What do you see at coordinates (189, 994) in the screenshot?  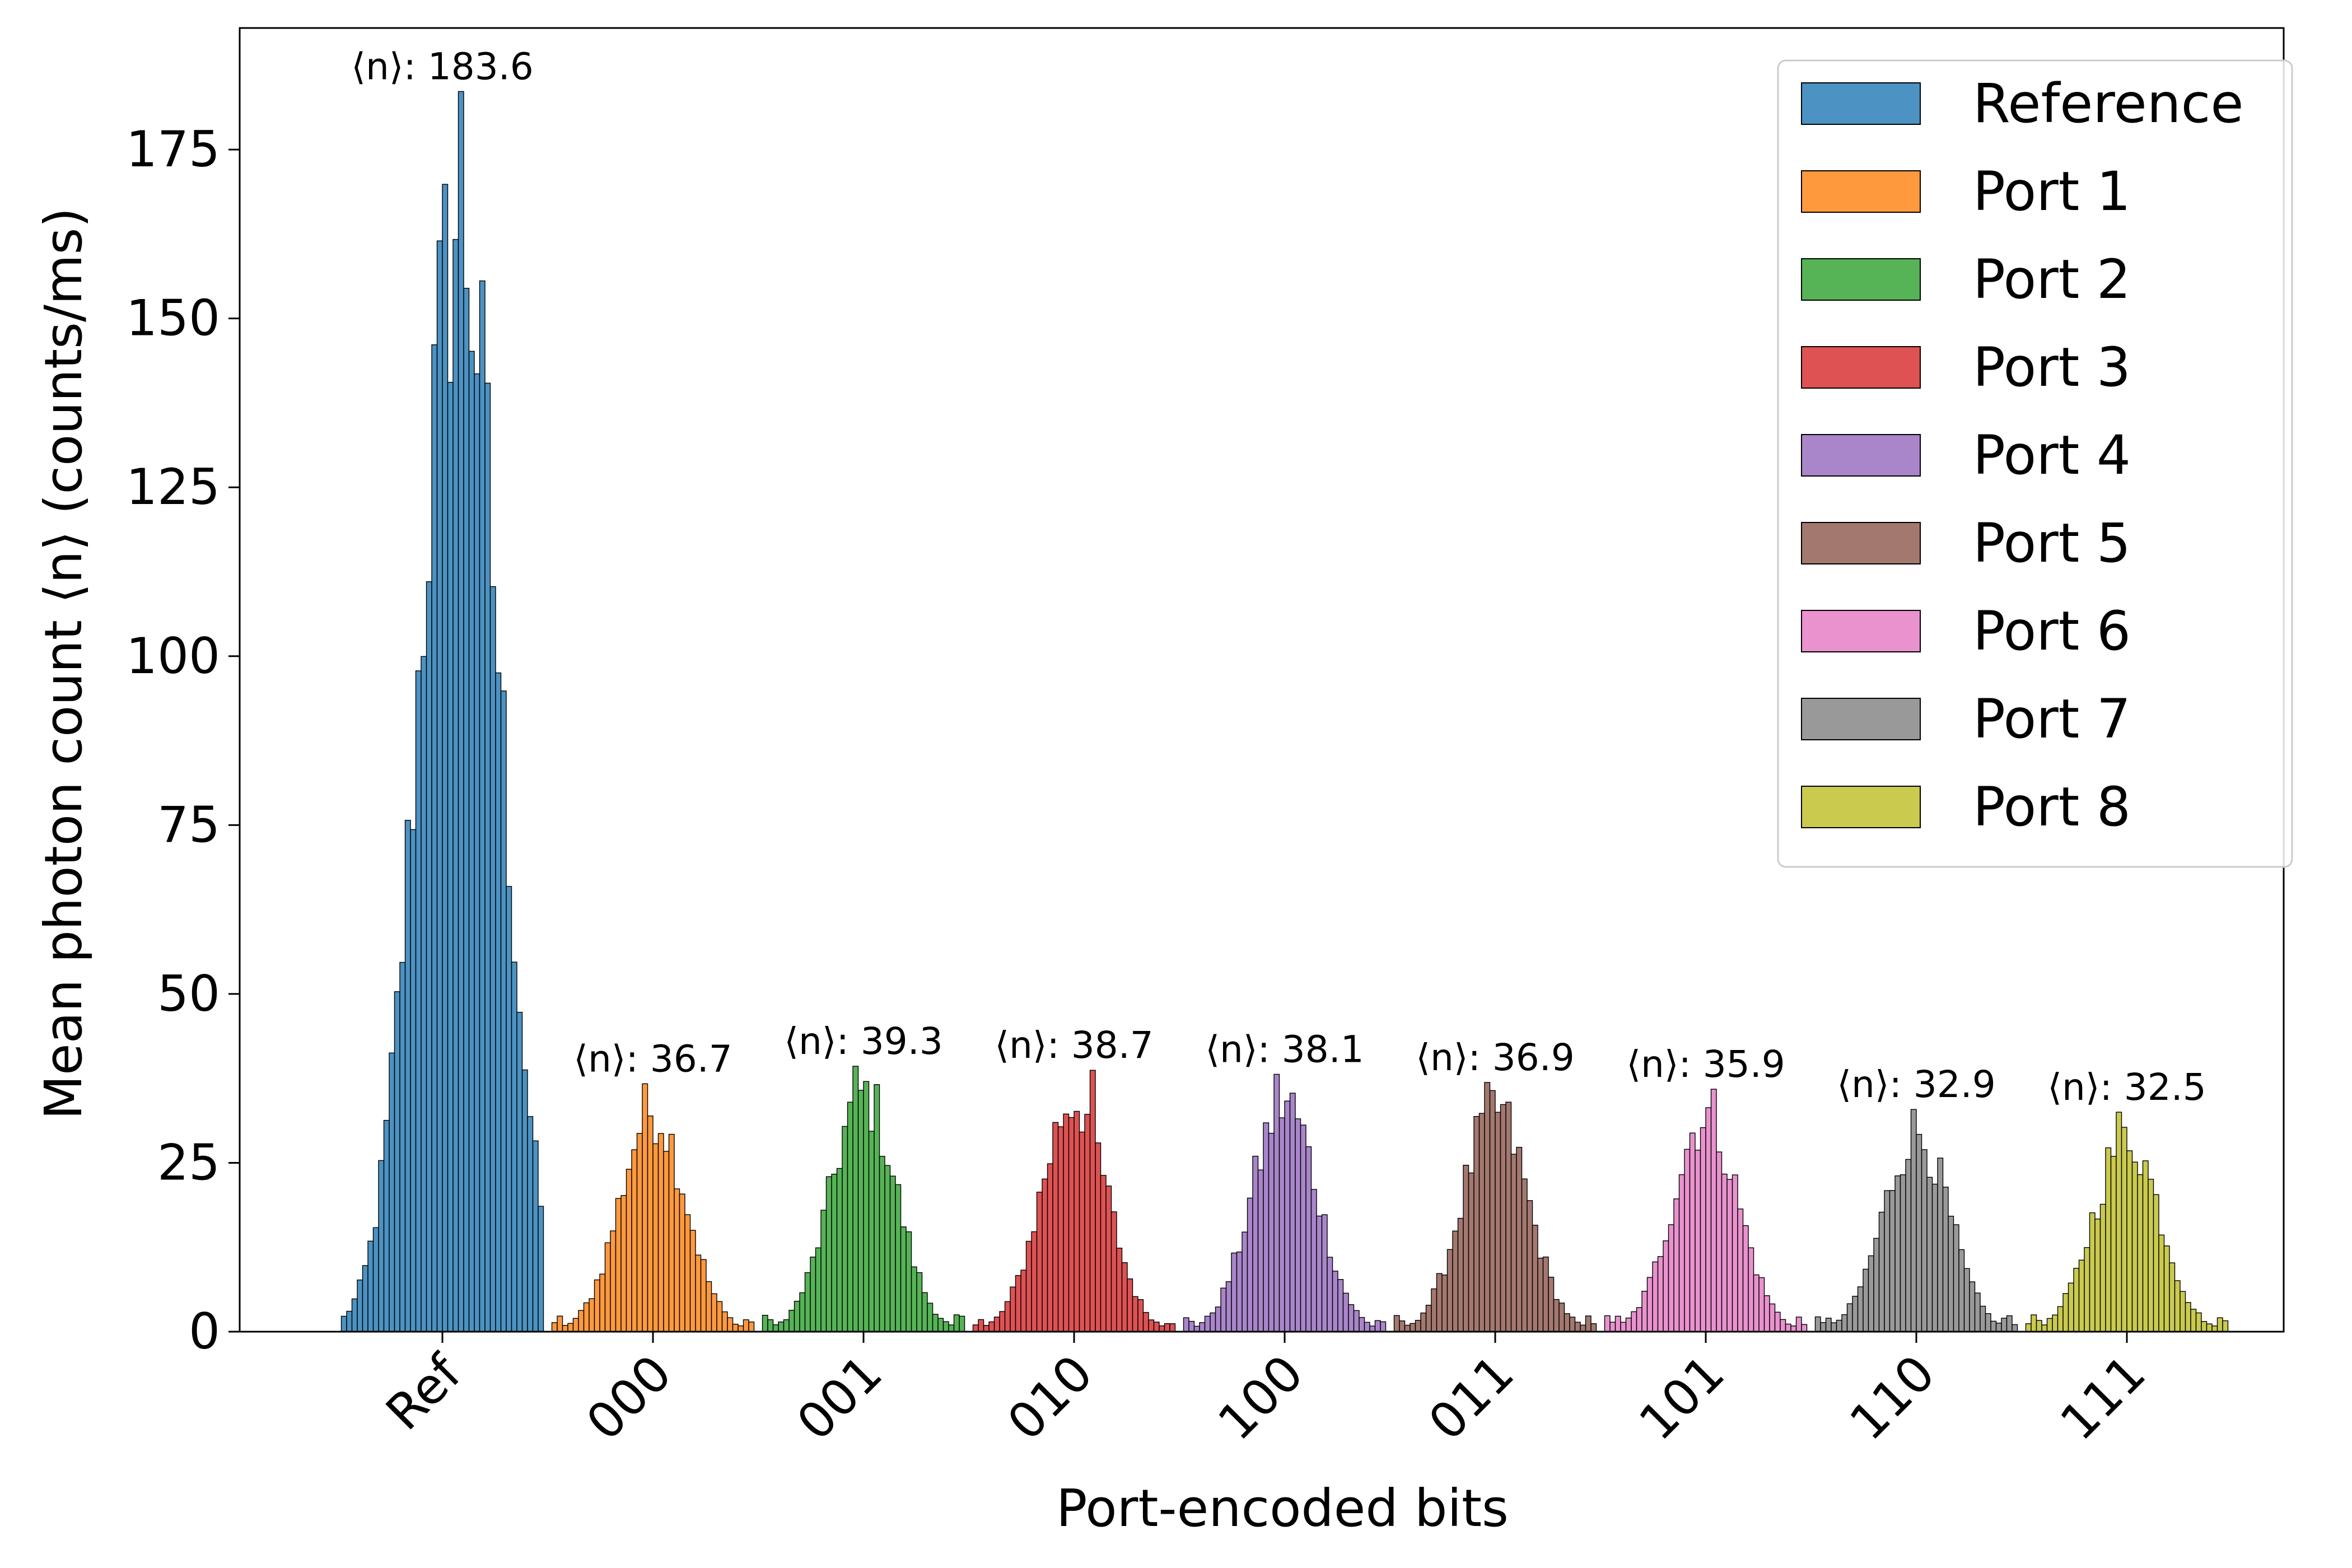 I see `y-tick-label: 50` at bounding box center [189, 994].